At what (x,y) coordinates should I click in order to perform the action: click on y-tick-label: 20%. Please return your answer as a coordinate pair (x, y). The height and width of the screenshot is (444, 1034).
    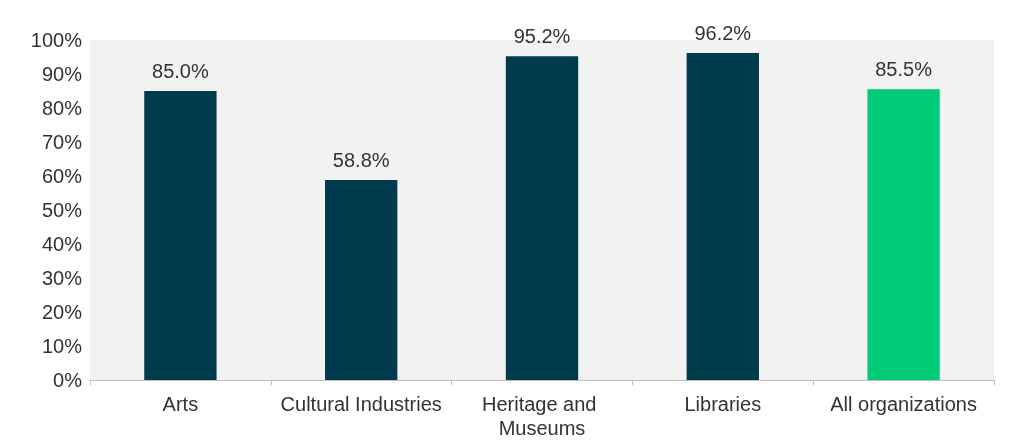
    Looking at the image, I should click on (62, 312).